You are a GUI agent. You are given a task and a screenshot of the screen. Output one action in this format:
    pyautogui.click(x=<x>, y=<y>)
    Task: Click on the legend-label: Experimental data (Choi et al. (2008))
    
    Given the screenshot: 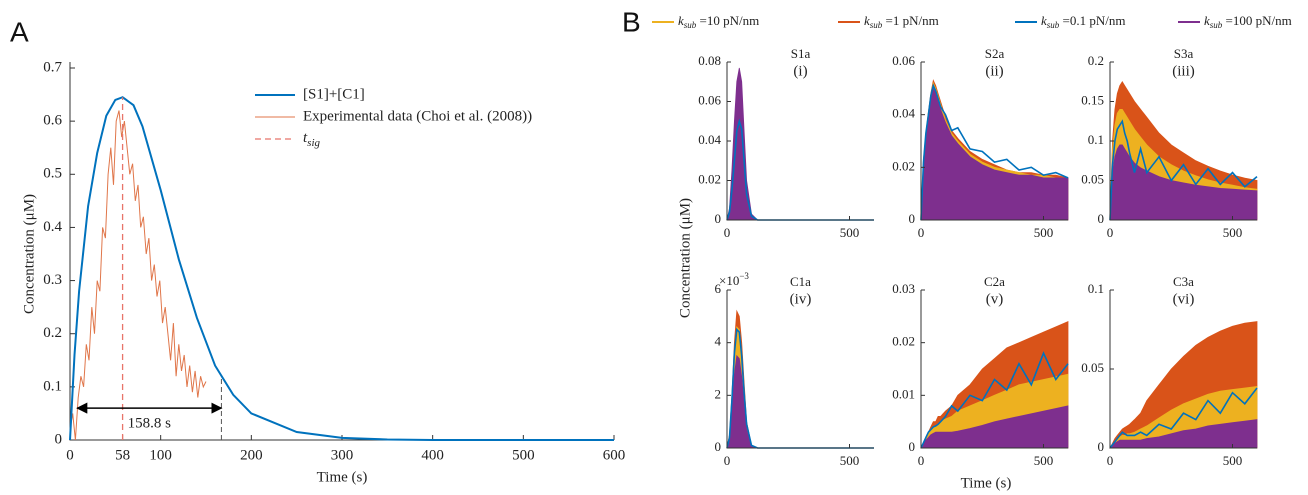 What is the action you would take?
    pyautogui.click(x=417, y=116)
    